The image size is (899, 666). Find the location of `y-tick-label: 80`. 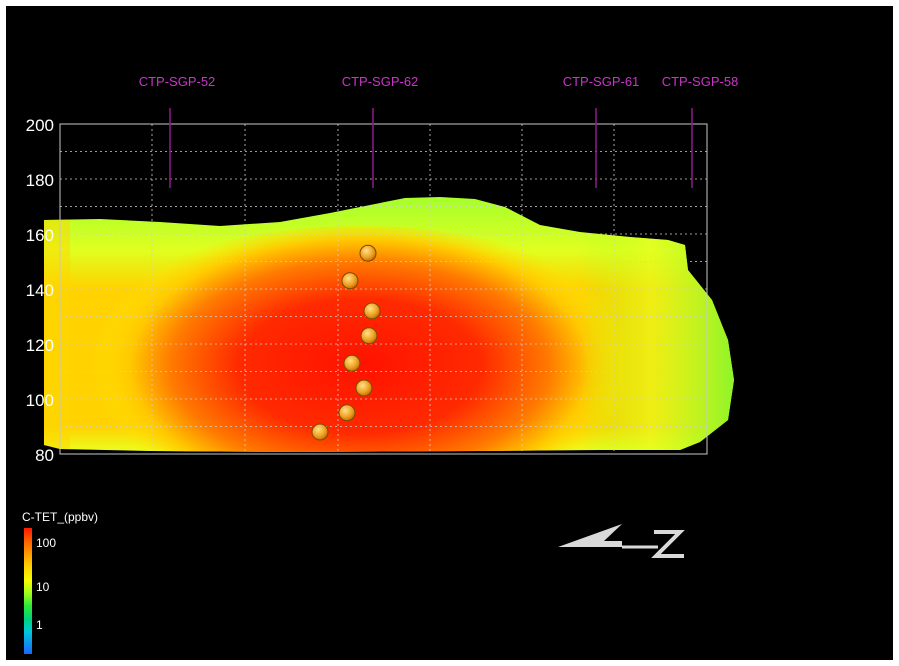

y-tick-label: 80 is located at coordinates (44, 455).